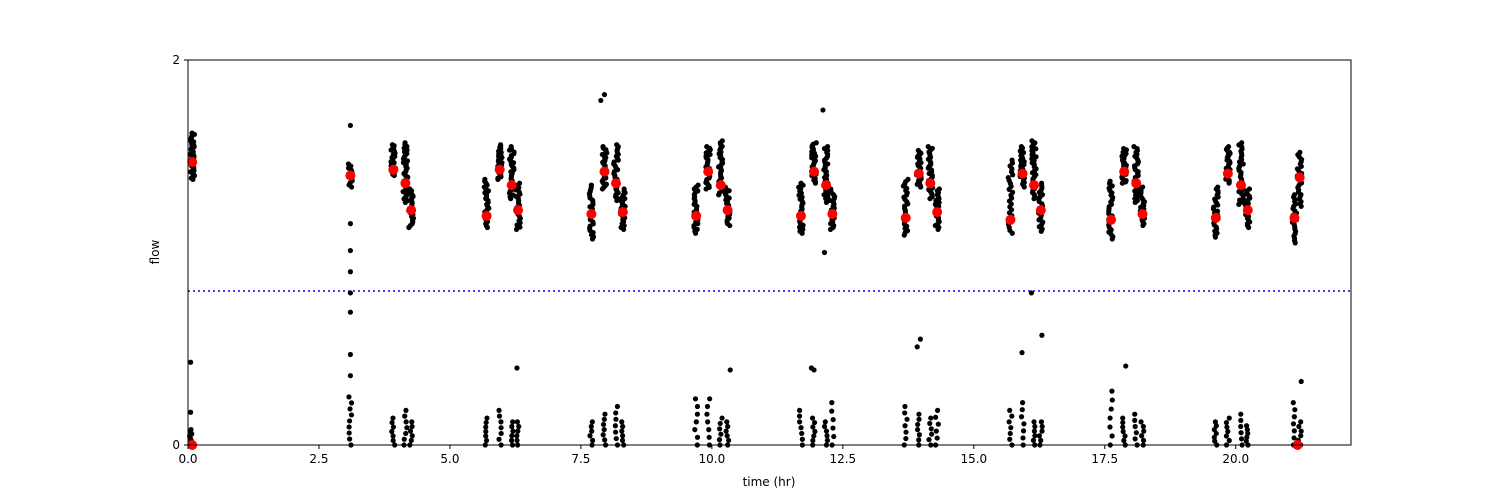  What do you see at coordinates (769, 482) in the screenshot?
I see `x-axis-label: time (hr)` at bounding box center [769, 482].